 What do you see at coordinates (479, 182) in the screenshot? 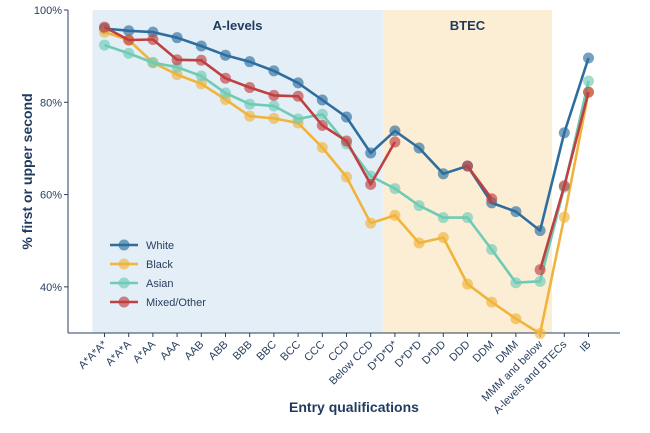
I see `series-line-mixed-other` at bounding box center [479, 182].